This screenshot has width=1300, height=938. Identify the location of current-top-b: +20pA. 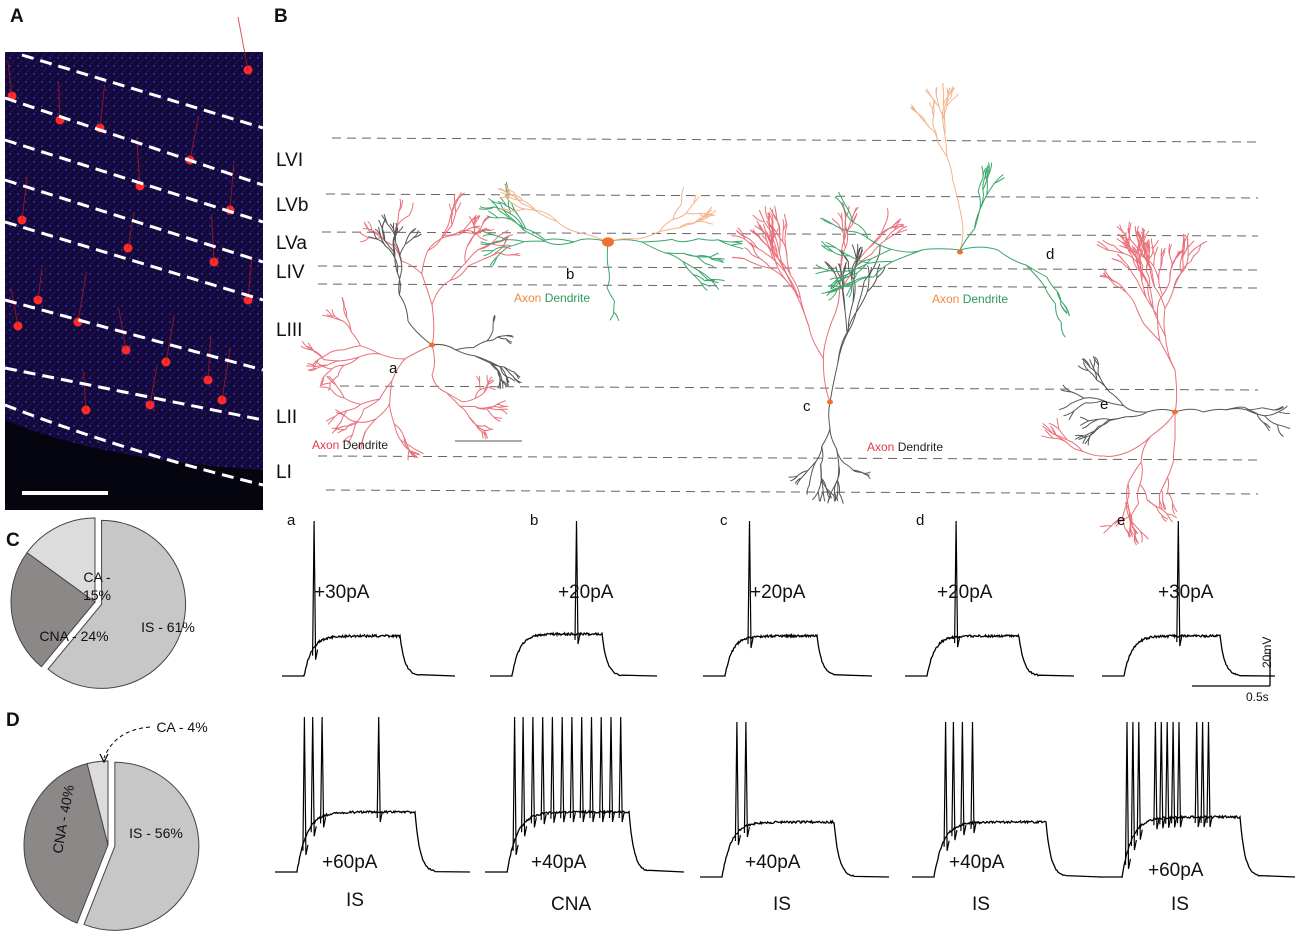
(586, 592).